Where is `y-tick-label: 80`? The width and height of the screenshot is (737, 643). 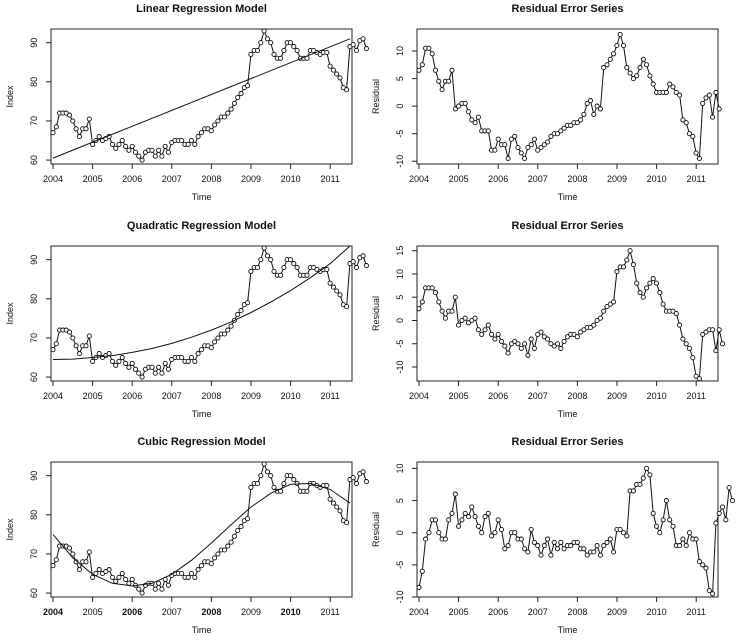 y-tick-label: 80 is located at coordinates (34, 515).